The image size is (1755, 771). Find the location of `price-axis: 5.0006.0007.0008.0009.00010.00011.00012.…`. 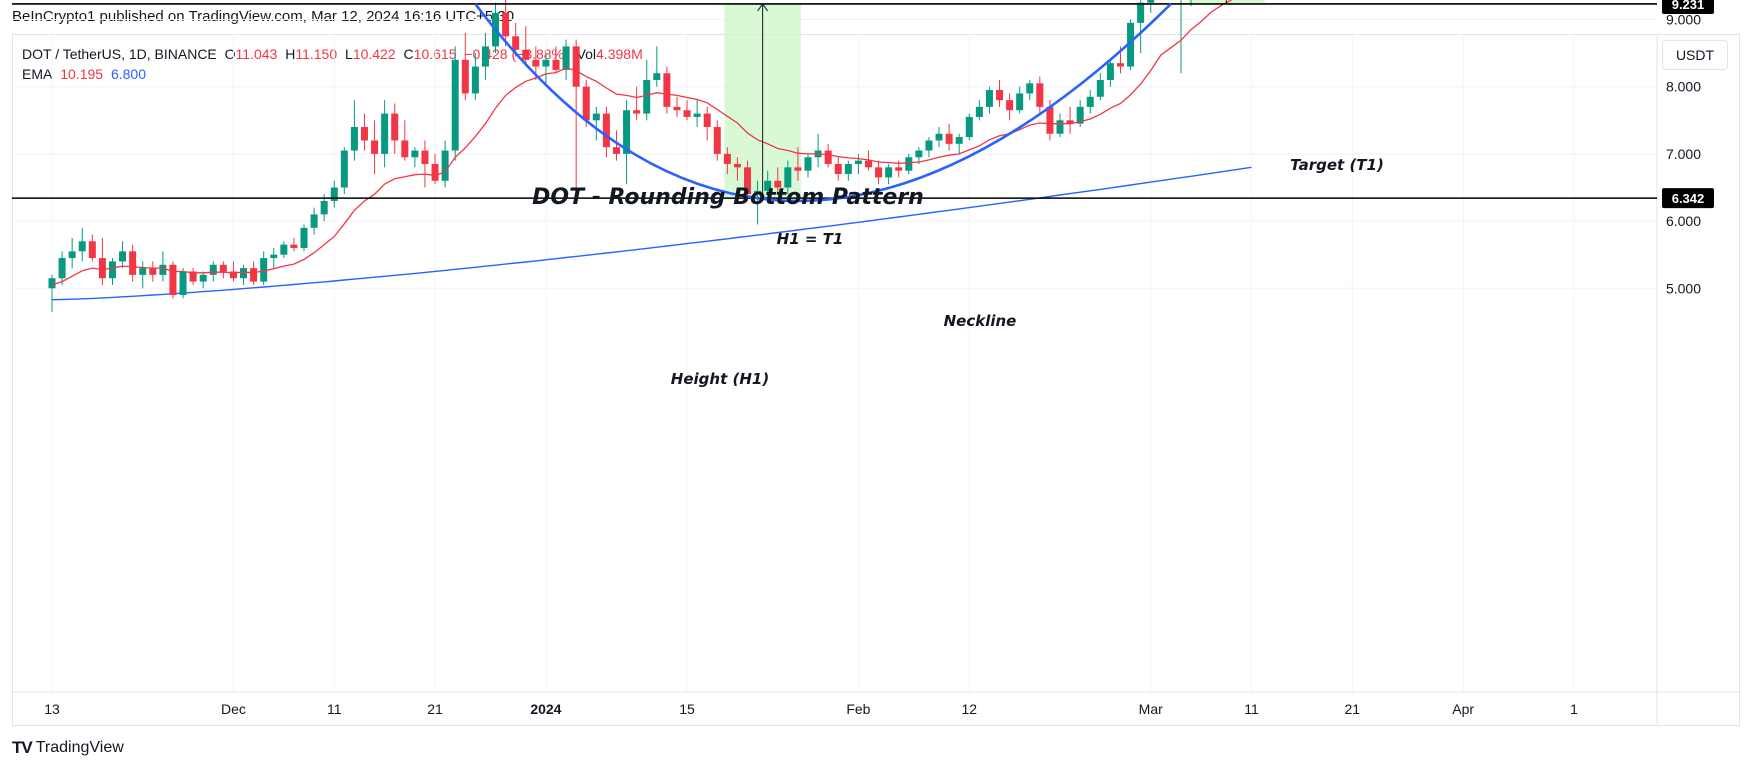

price-axis: 5.0006.0007.0008.0009.00010.00011.00012.… is located at coordinates (1688, 148).